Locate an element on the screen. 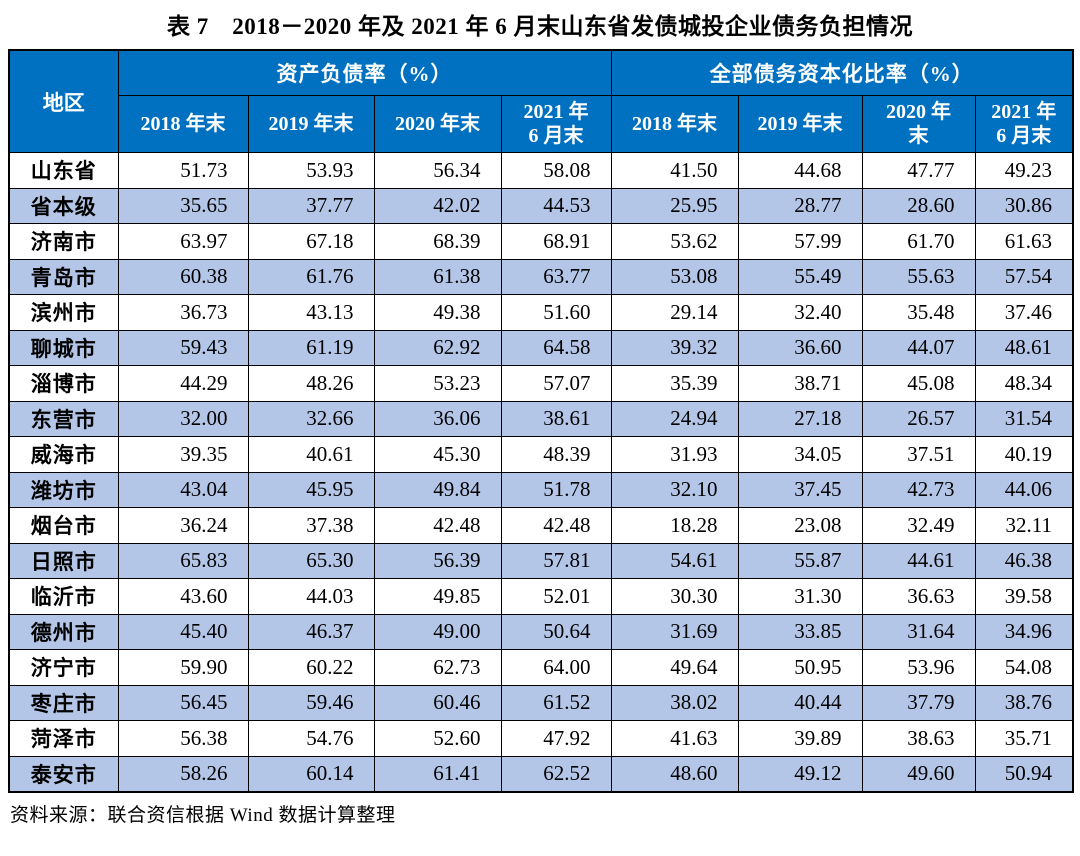  value-cell: 39.35 is located at coordinates (183, 454).